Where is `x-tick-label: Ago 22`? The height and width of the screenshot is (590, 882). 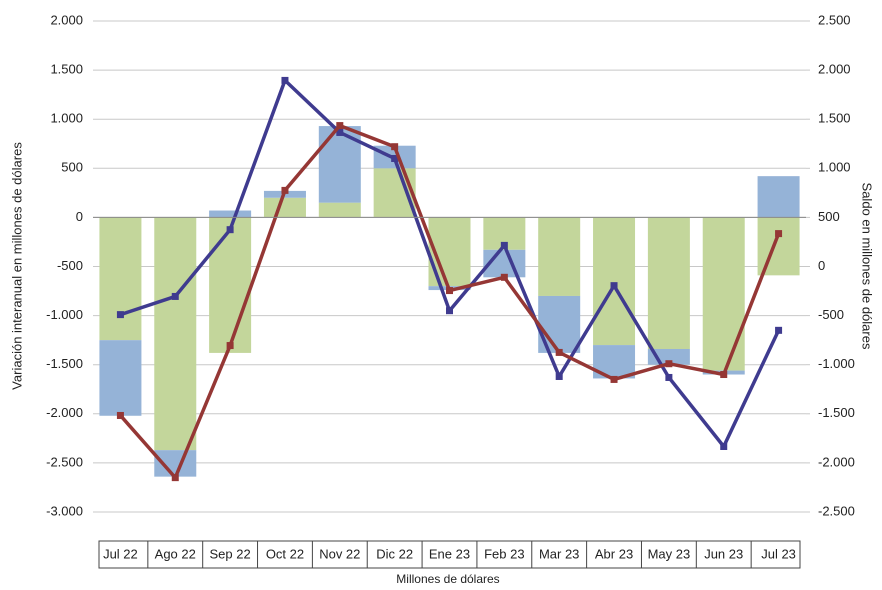
x-tick-label: Ago 22 is located at coordinates (175, 553).